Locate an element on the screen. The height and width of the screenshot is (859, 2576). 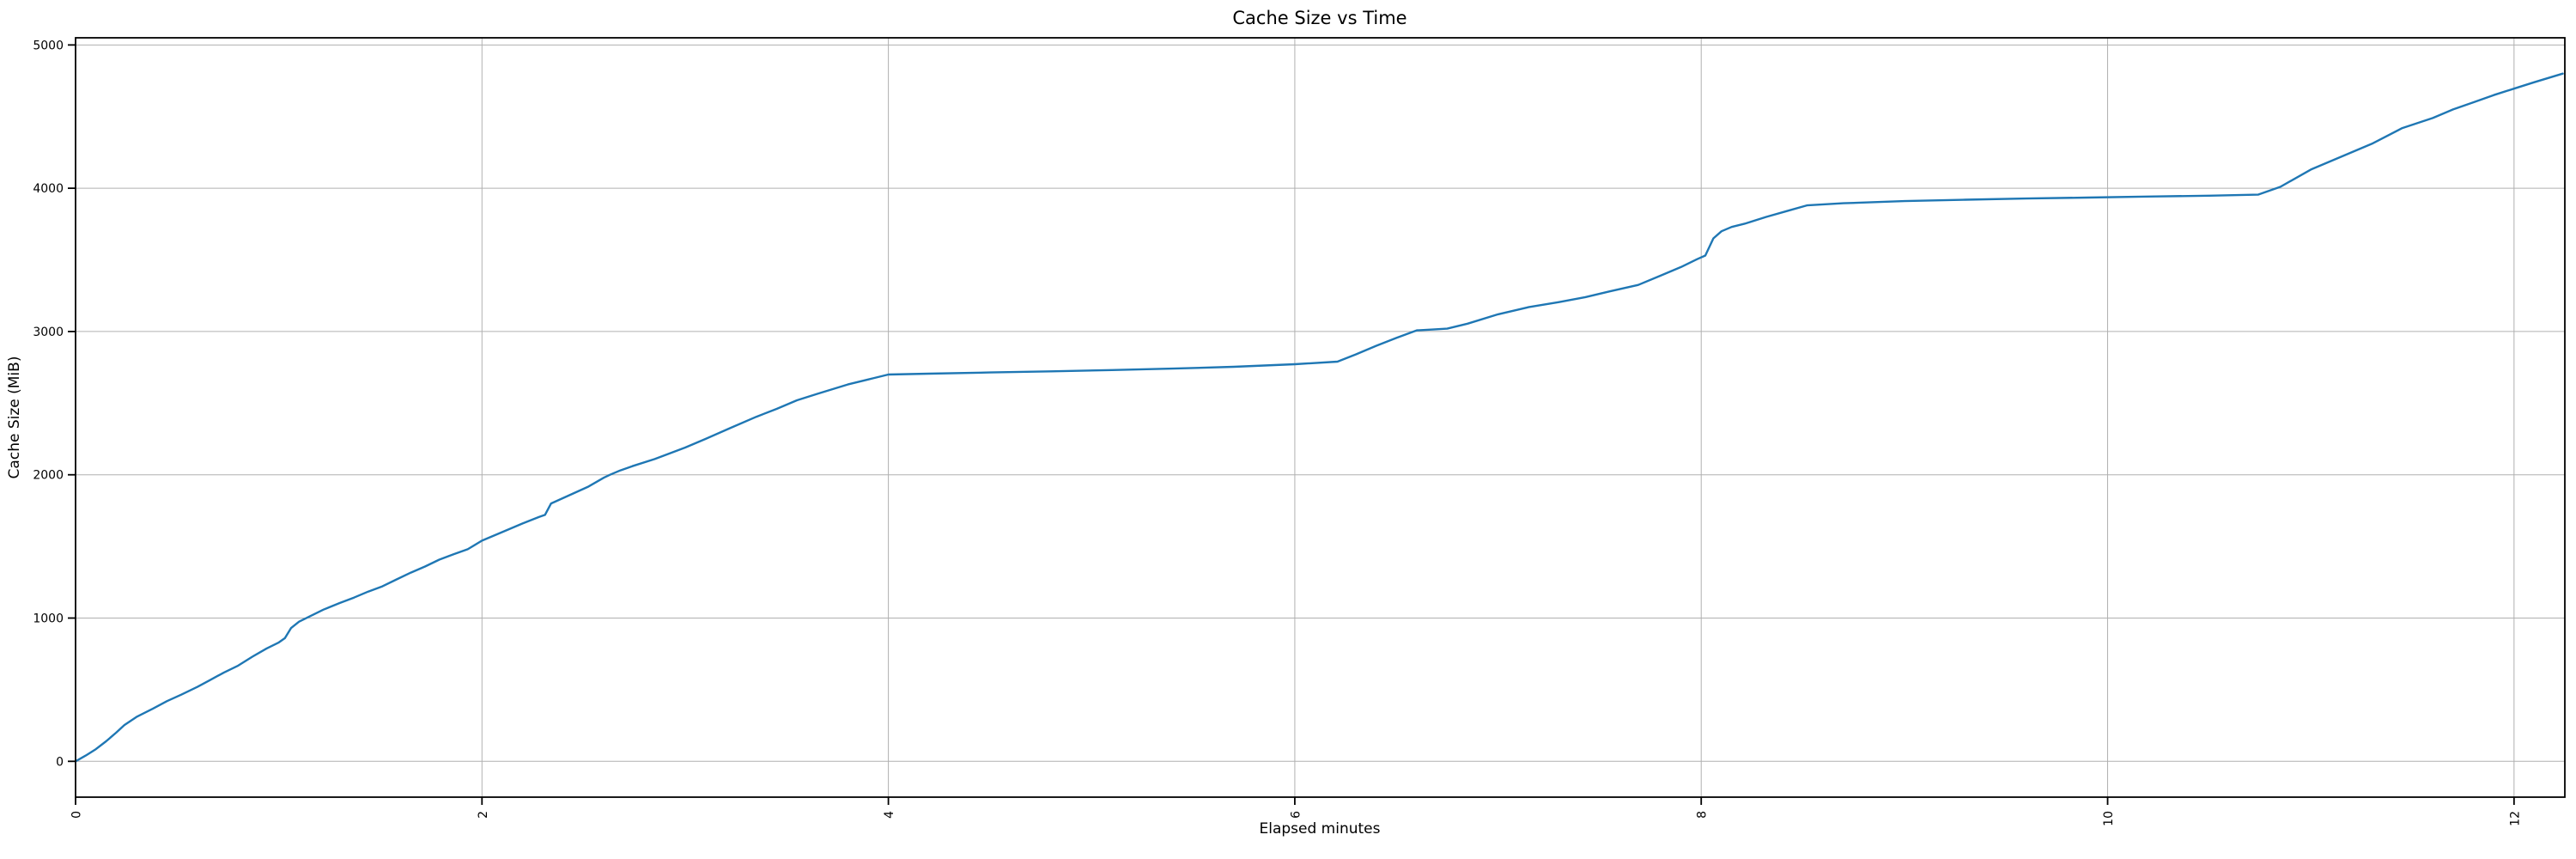
chart-title: Cache Size vs Time is located at coordinates (1319, 18).